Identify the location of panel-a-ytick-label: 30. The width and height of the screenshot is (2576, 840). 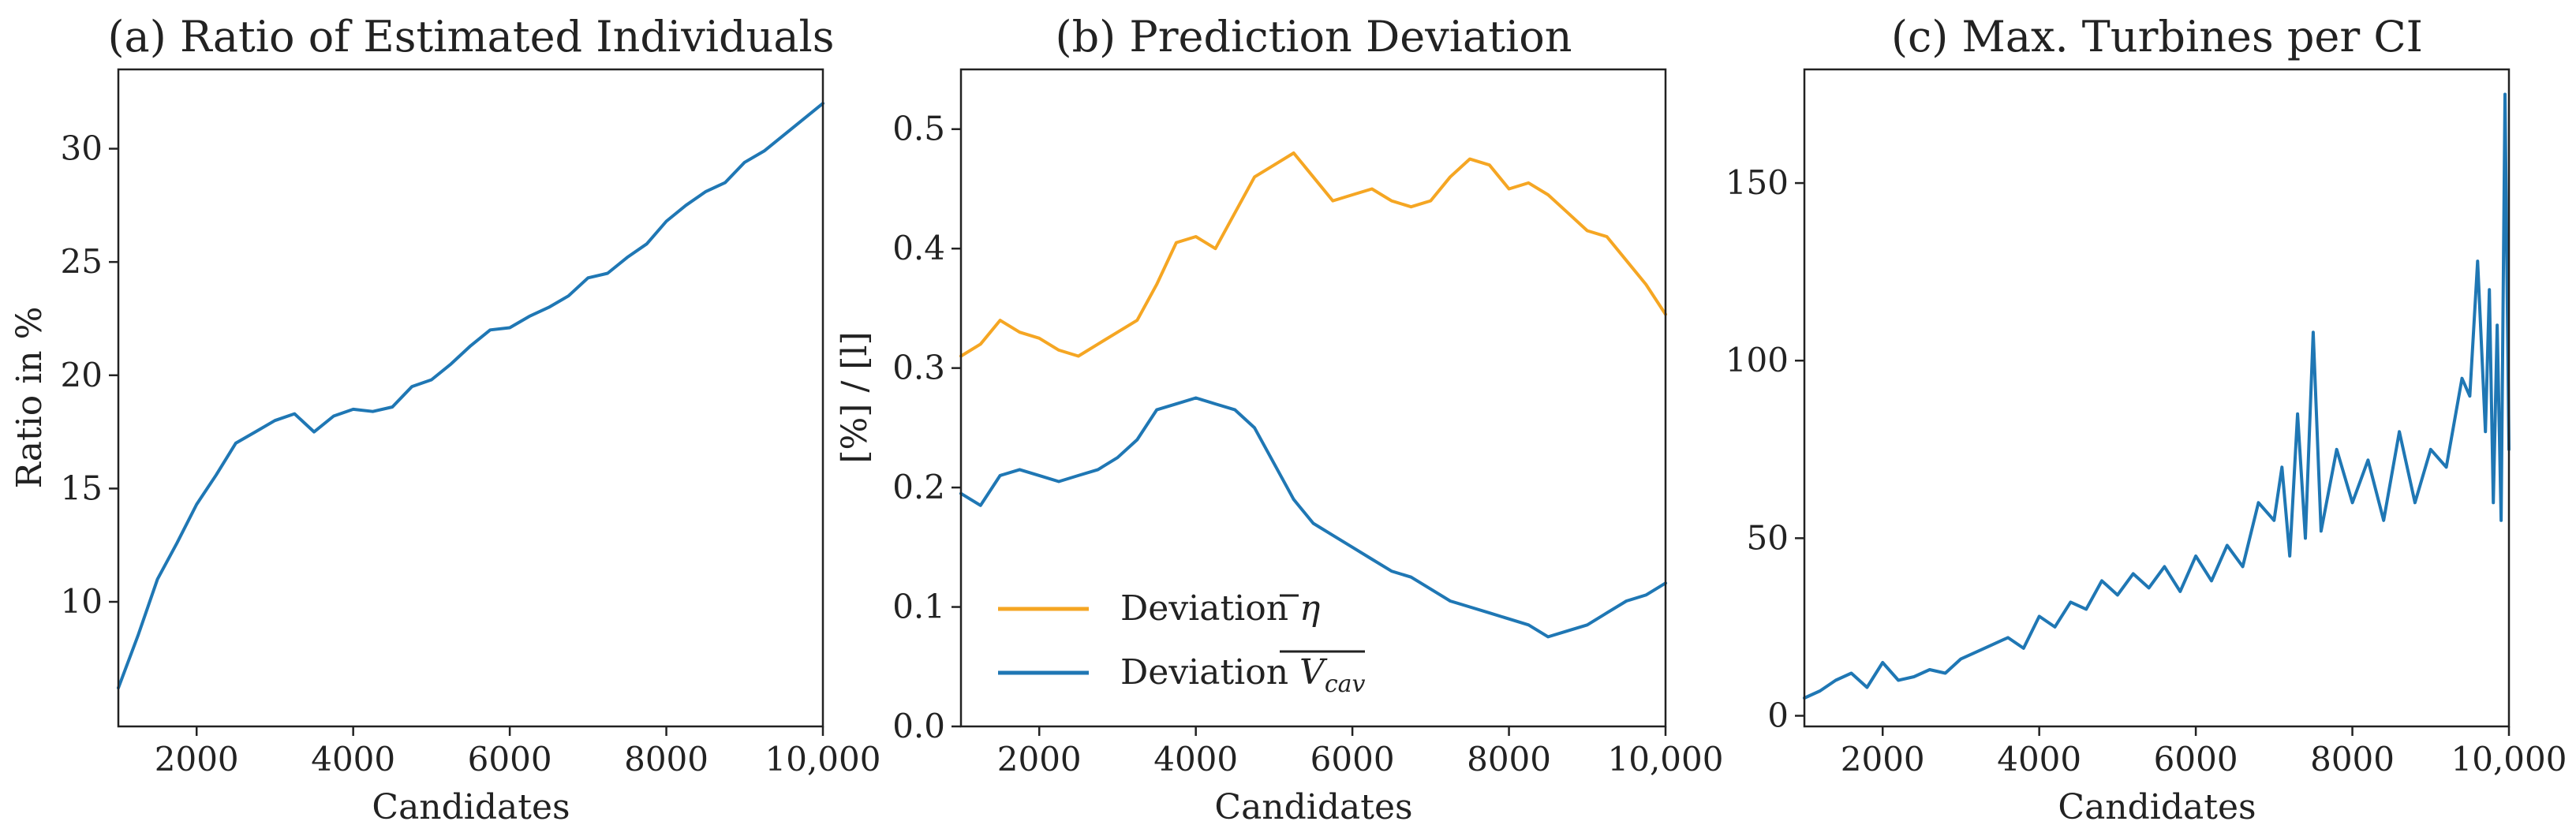
(82, 148).